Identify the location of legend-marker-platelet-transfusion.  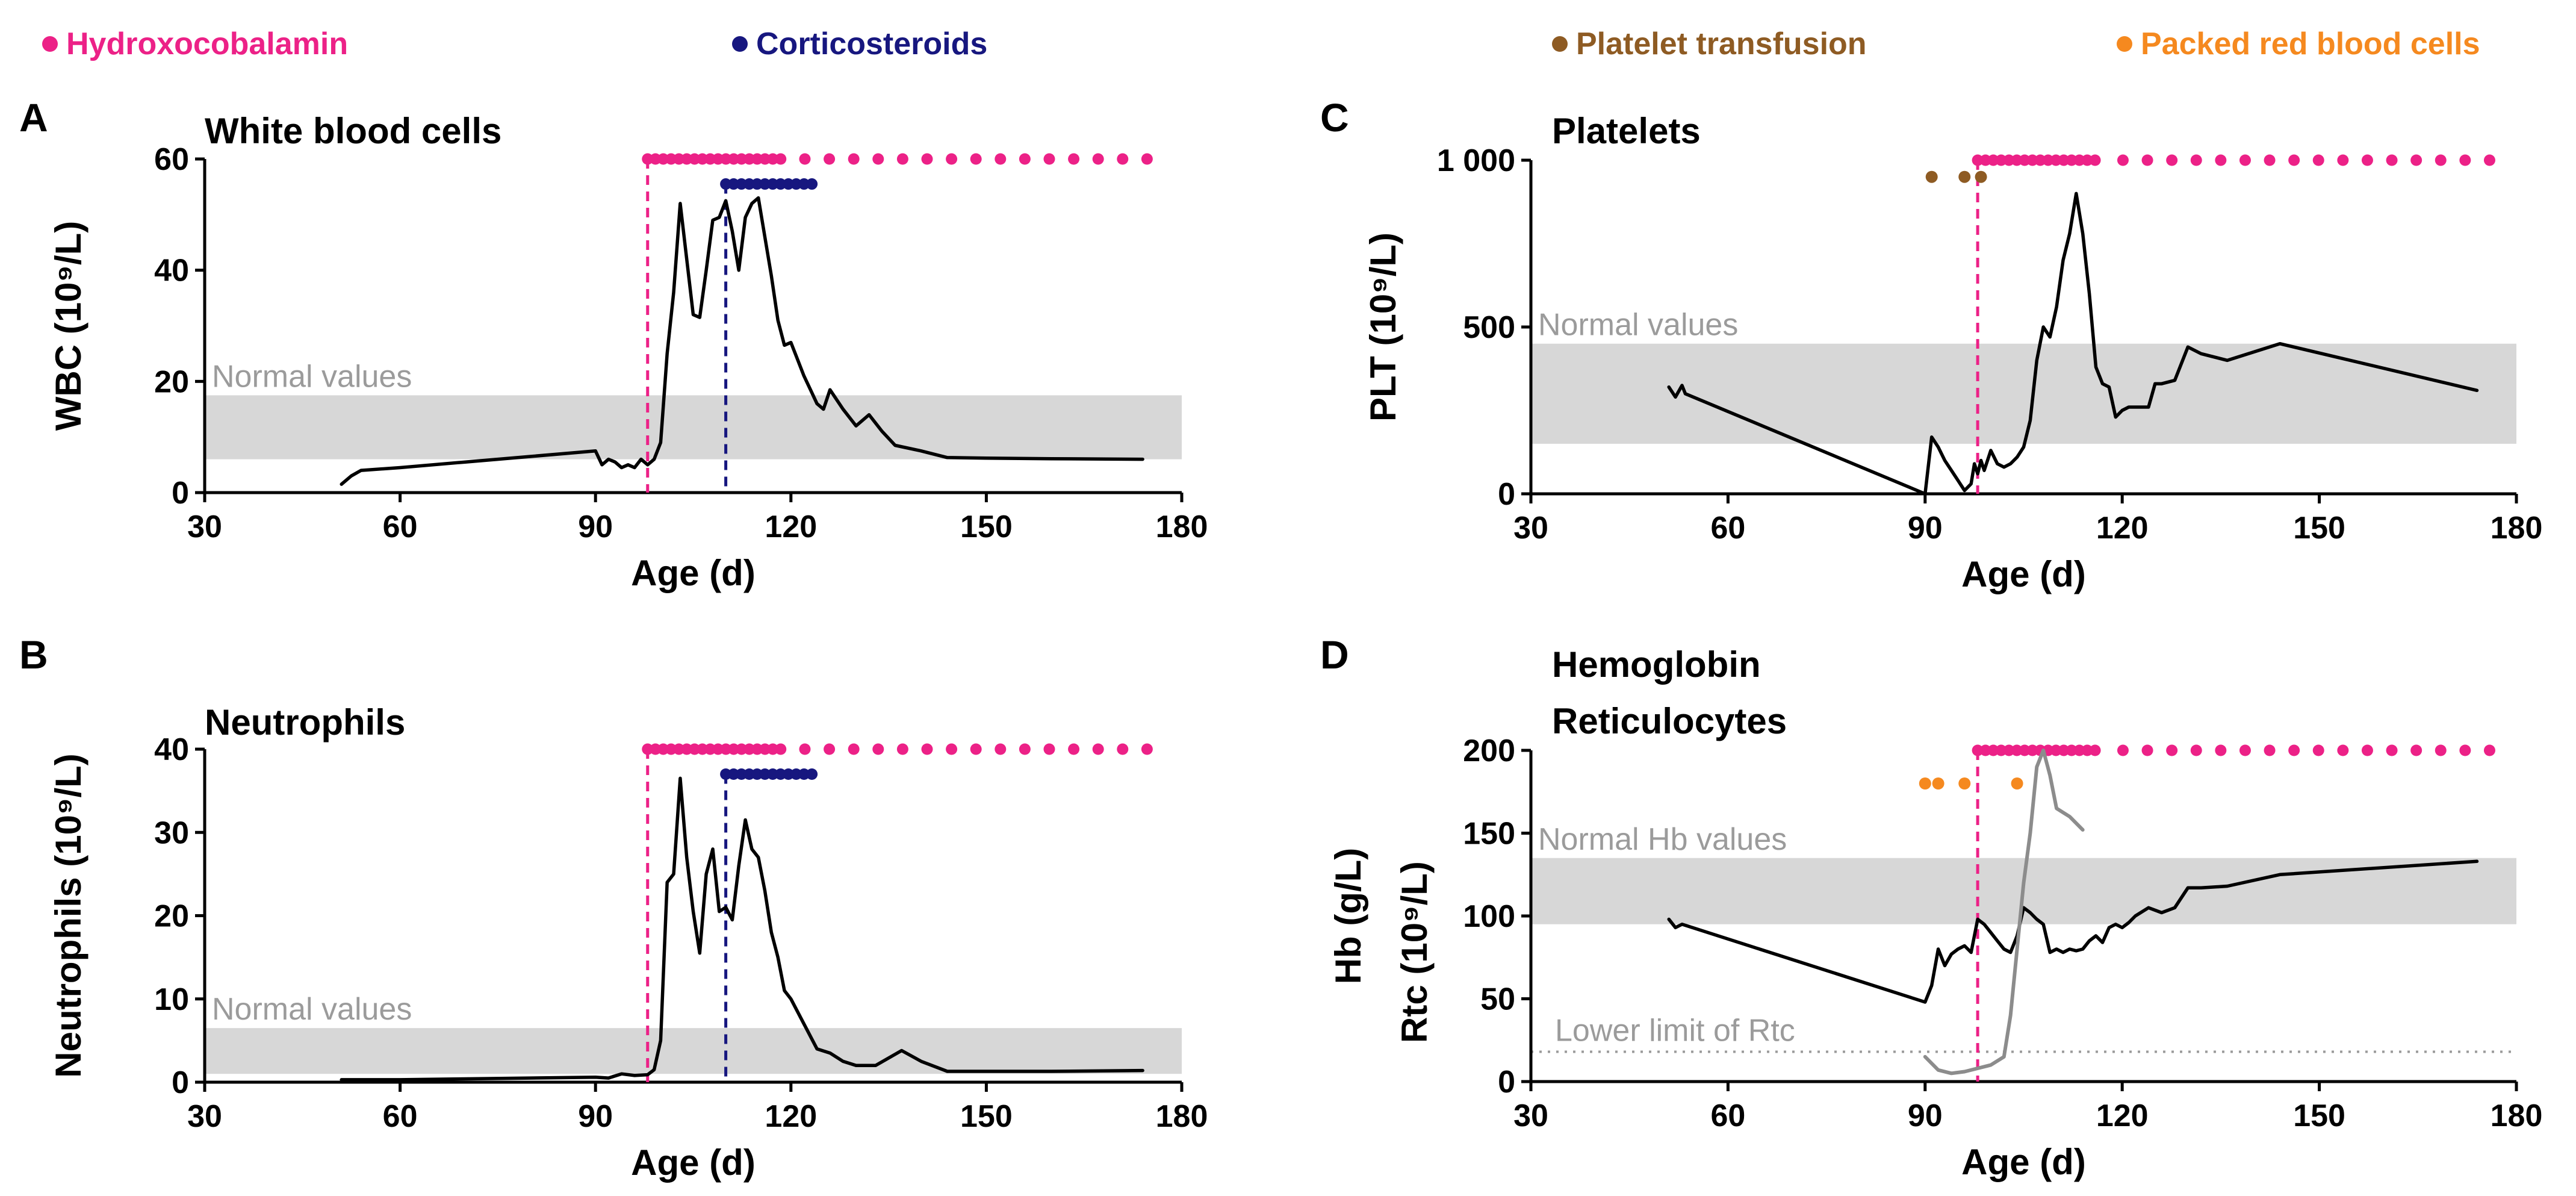
(1560, 44).